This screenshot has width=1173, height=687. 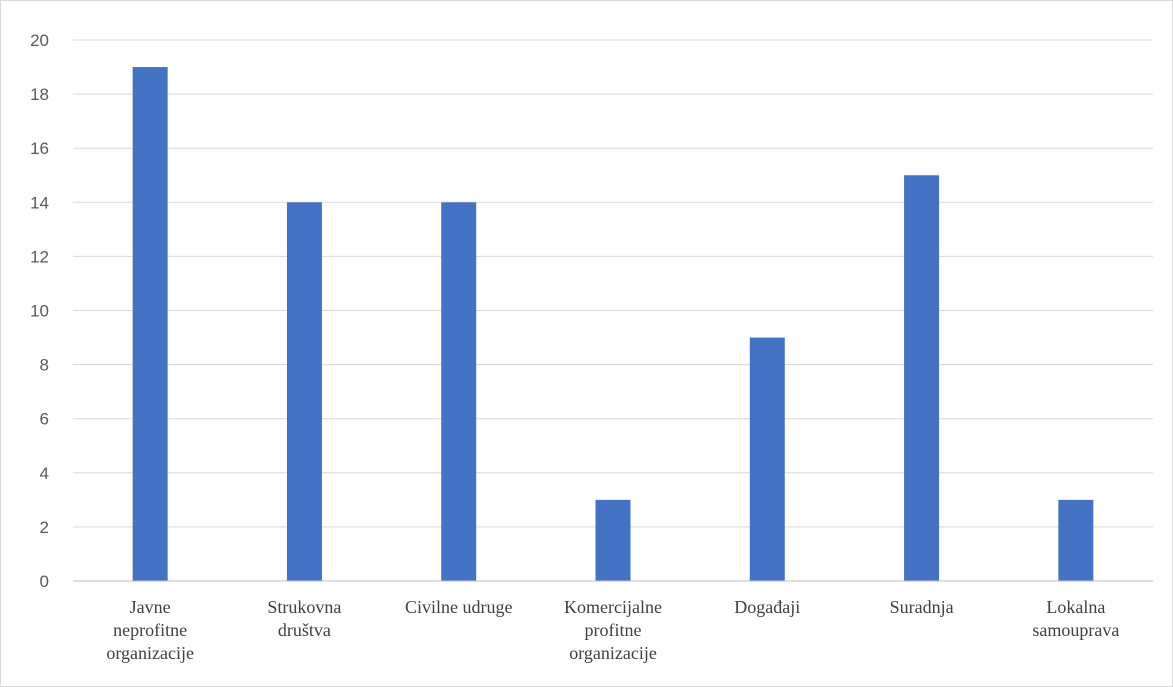 I want to click on y-tick-label: 16, so click(x=39, y=148).